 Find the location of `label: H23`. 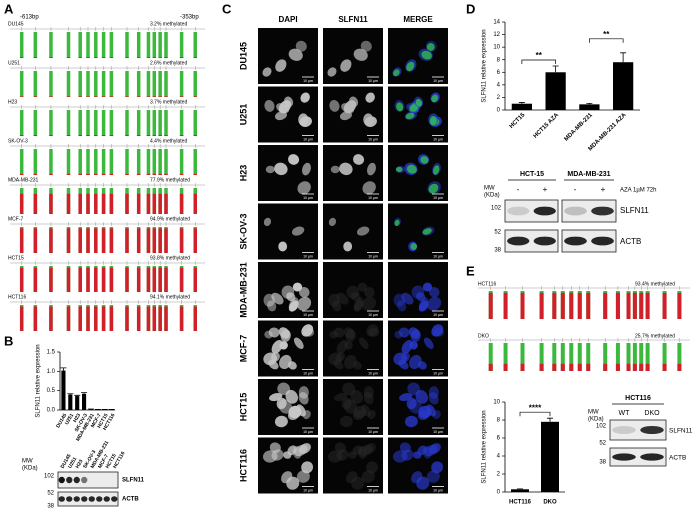

label: H23 is located at coordinates (12, 102).